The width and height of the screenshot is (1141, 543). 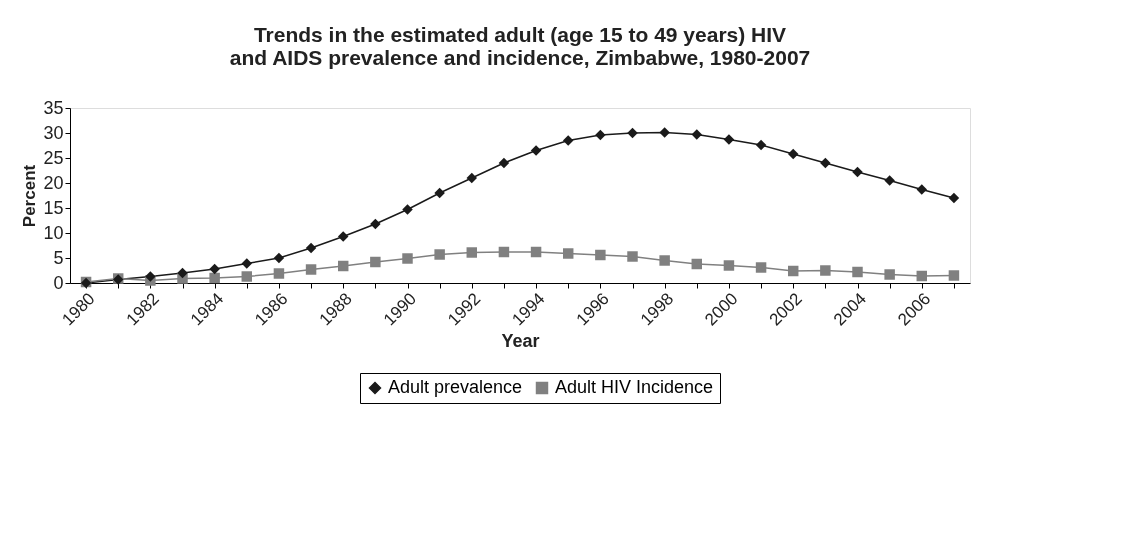 I want to click on y-tick-label: 5, so click(x=58, y=257).